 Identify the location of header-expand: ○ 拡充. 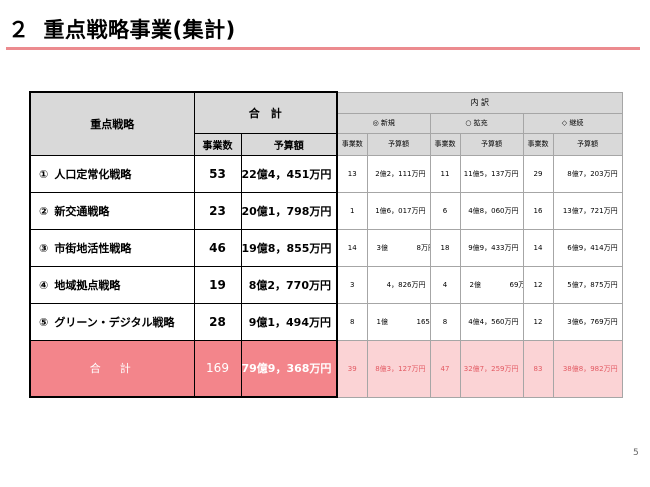
(476, 123).